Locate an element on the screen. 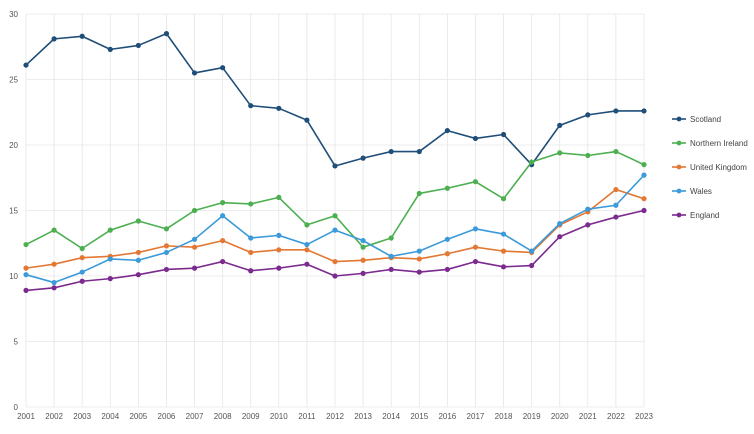  legend-item: Scotland is located at coordinates (696, 119).